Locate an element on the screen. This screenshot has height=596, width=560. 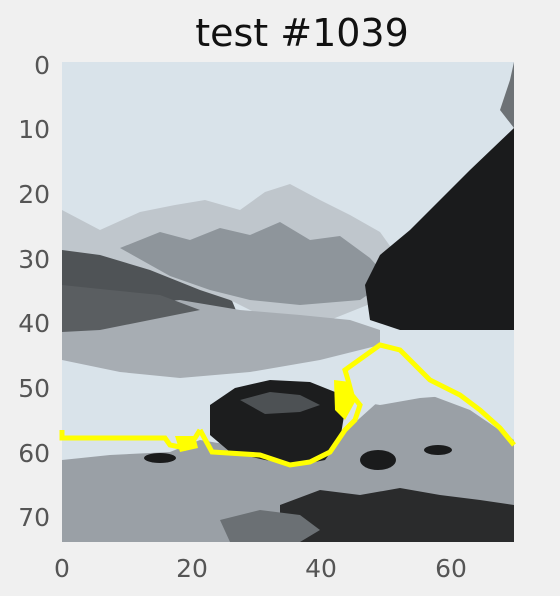
y-tick: 50 is located at coordinates (34, 388).